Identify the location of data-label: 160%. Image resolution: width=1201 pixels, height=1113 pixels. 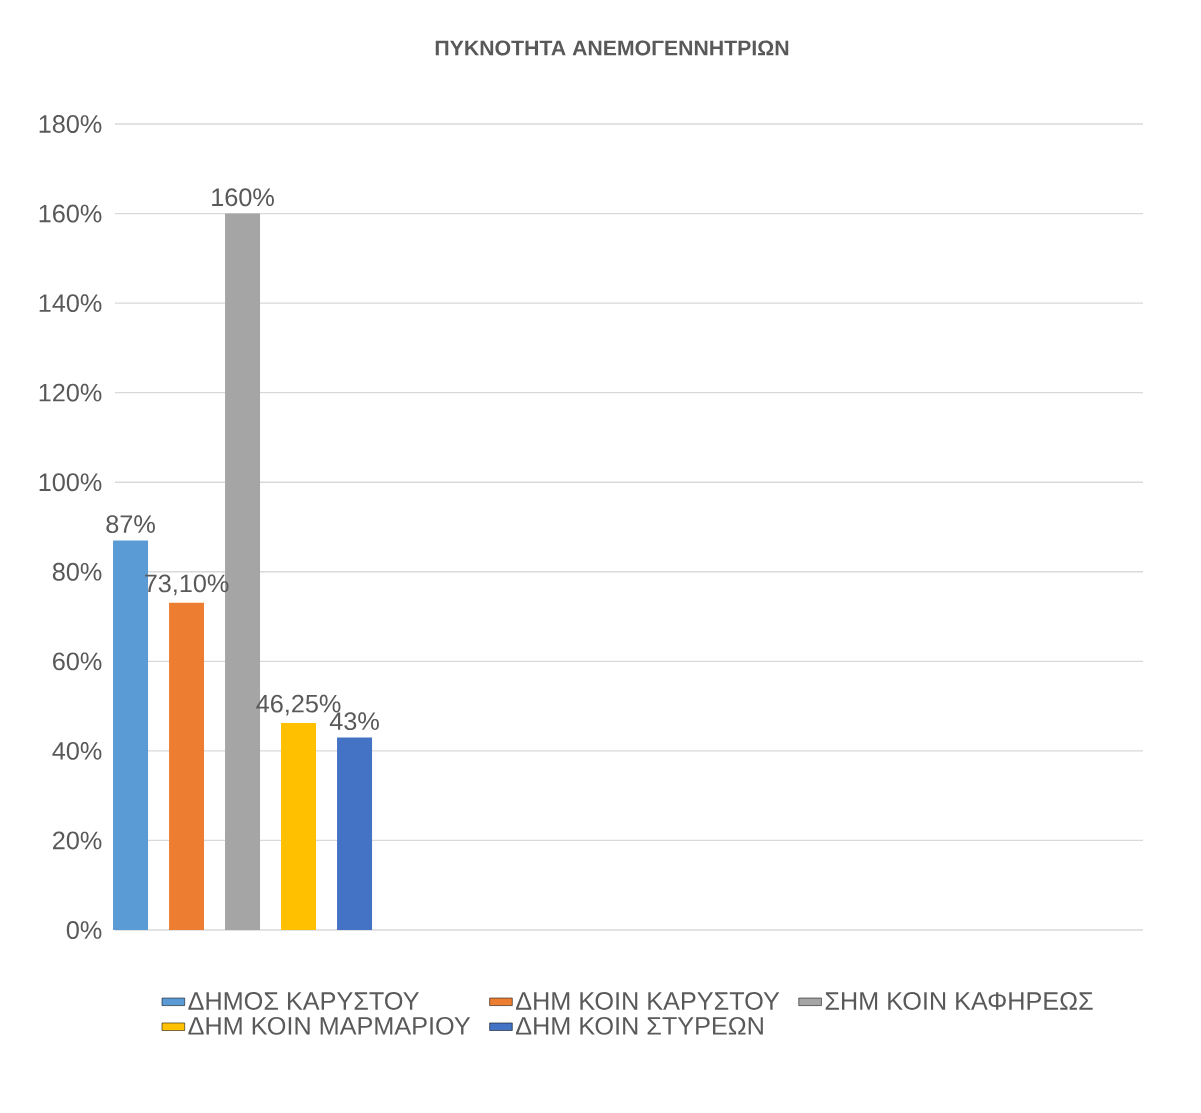
(243, 197).